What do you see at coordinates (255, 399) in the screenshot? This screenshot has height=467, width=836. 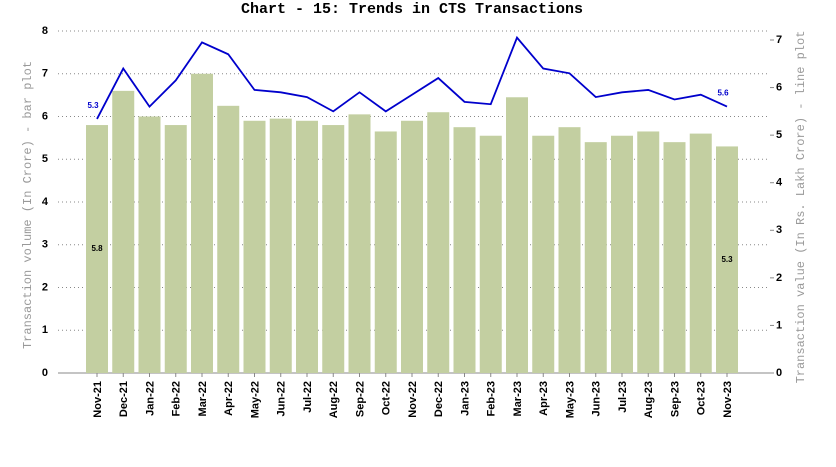 I see `x-tick-label: May-22` at bounding box center [255, 399].